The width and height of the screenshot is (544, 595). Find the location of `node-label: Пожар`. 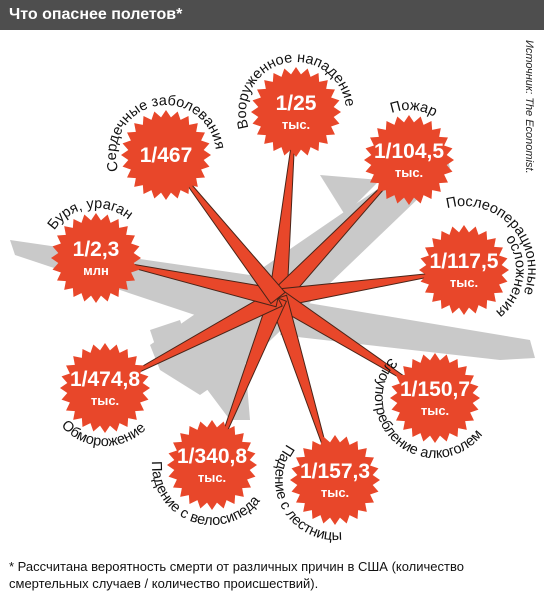

node-label: Пожар is located at coordinates (413, 109).